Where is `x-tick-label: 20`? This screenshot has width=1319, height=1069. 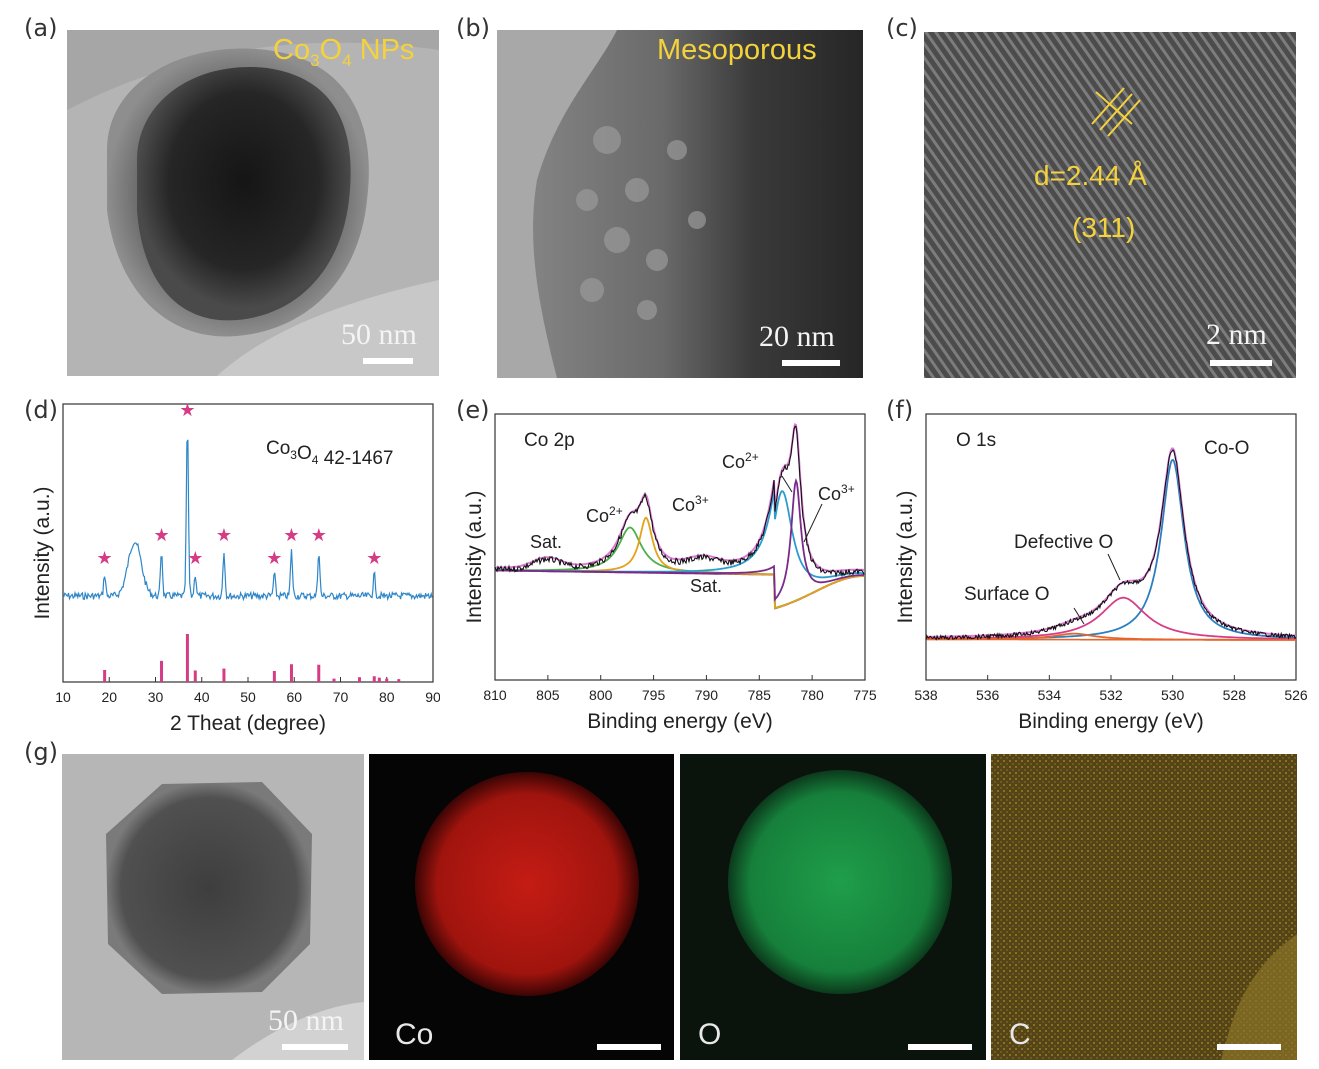
x-tick-label: 20 is located at coordinates (109, 697).